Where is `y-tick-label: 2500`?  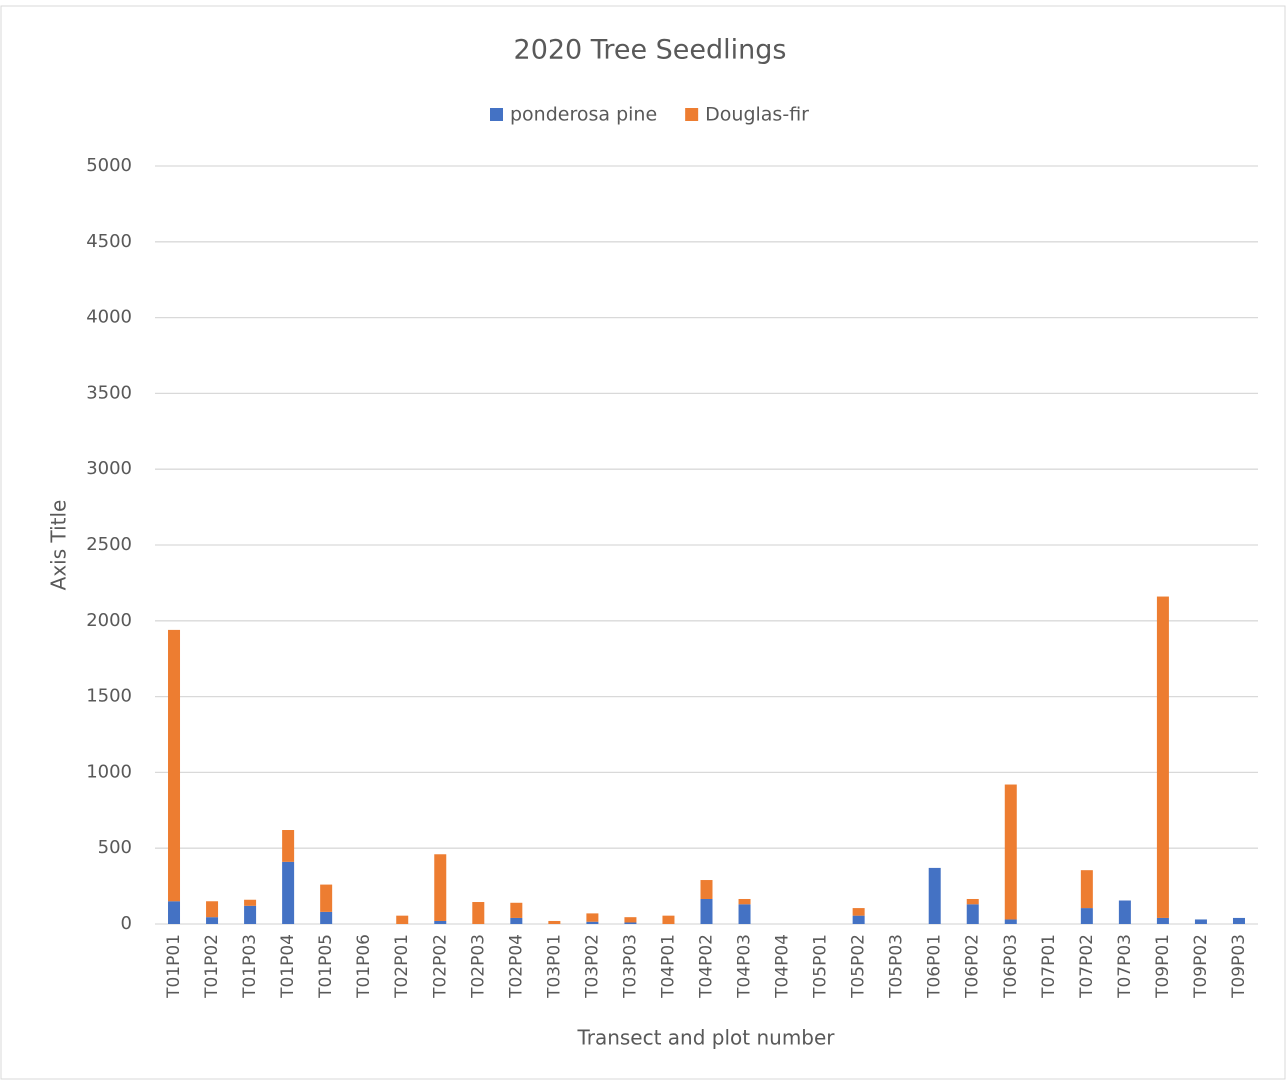
y-tick-label: 2500 is located at coordinates (109, 544).